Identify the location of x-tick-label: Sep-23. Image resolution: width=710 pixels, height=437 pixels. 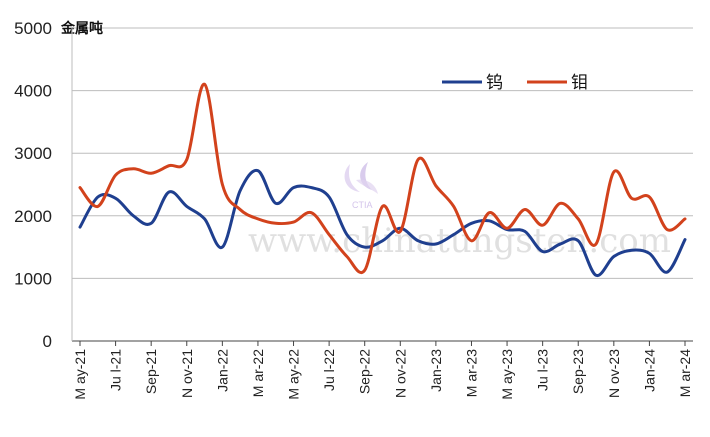
(578, 371).